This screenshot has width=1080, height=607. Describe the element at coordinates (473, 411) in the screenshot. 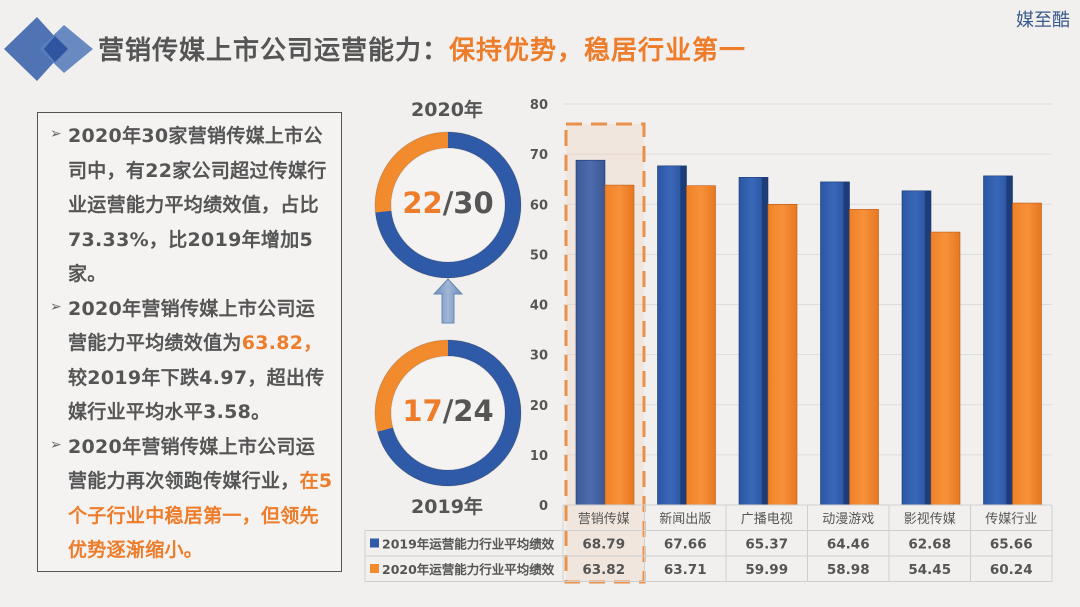

I see `donut-2019-total: 24` at that location.